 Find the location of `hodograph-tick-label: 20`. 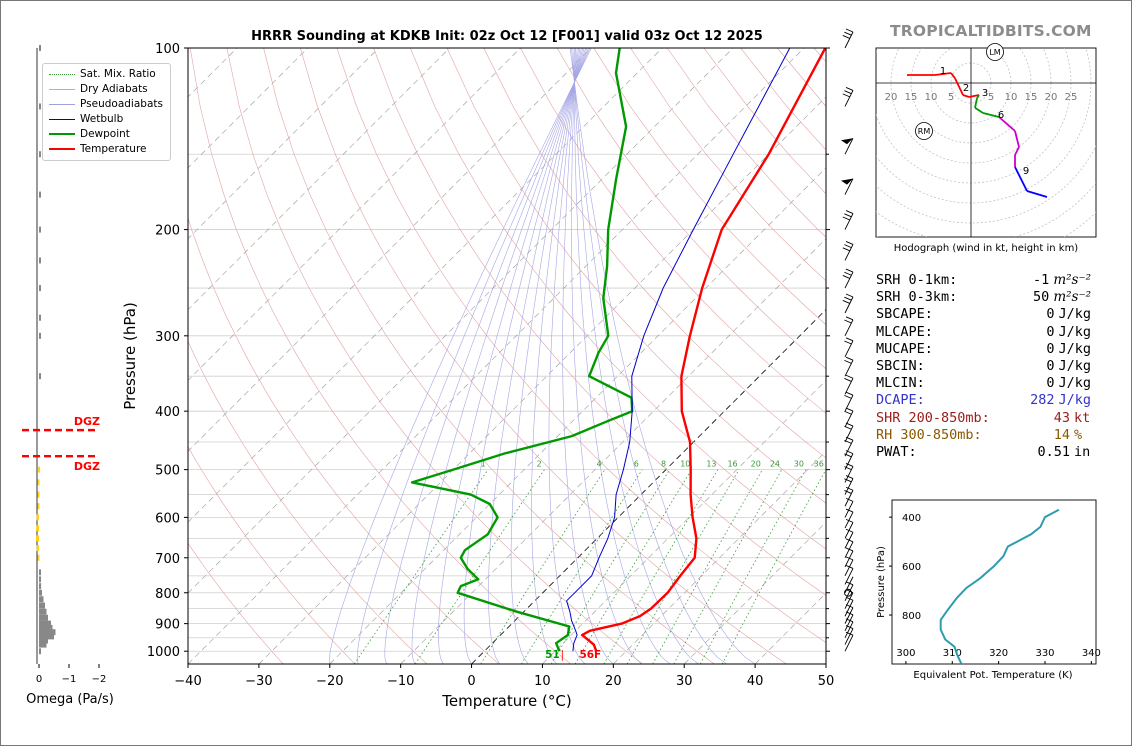

hodograph-tick-label: 20 is located at coordinates (1051, 97).